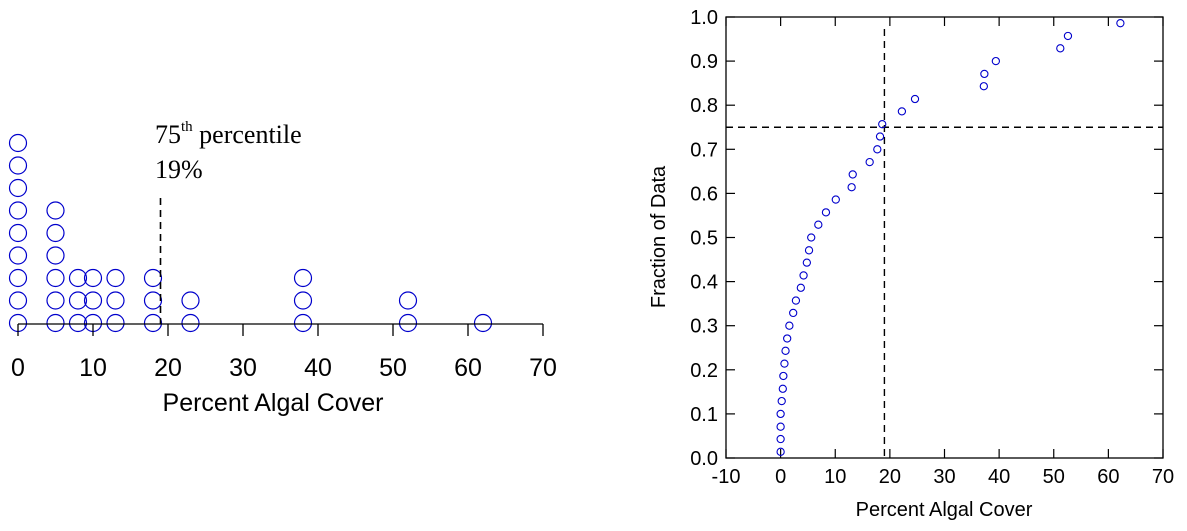 Image resolution: width=1187 pixels, height=531 pixels. Describe the element at coordinates (228, 134) in the screenshot. I see `percentile-annotation-line1: 75th percentile` at that location.